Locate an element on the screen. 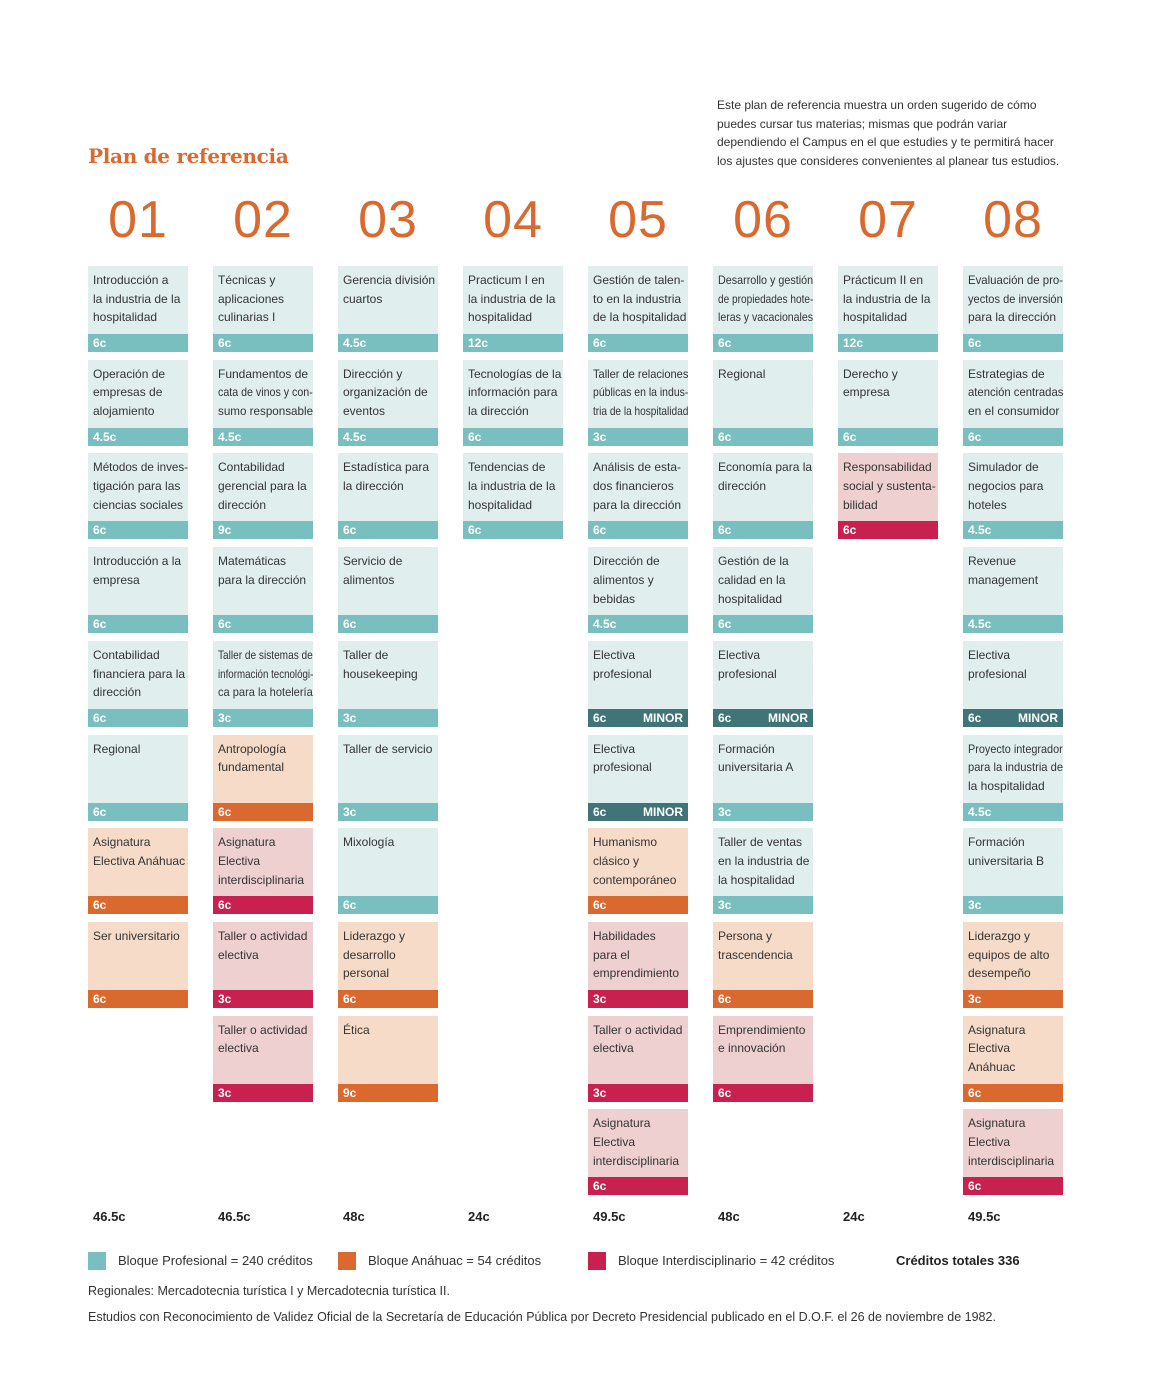 Image resolution: width=1151 pixels, height=1387 pixels. course-name-line: housekeeping is located at coordinates (380, 673).